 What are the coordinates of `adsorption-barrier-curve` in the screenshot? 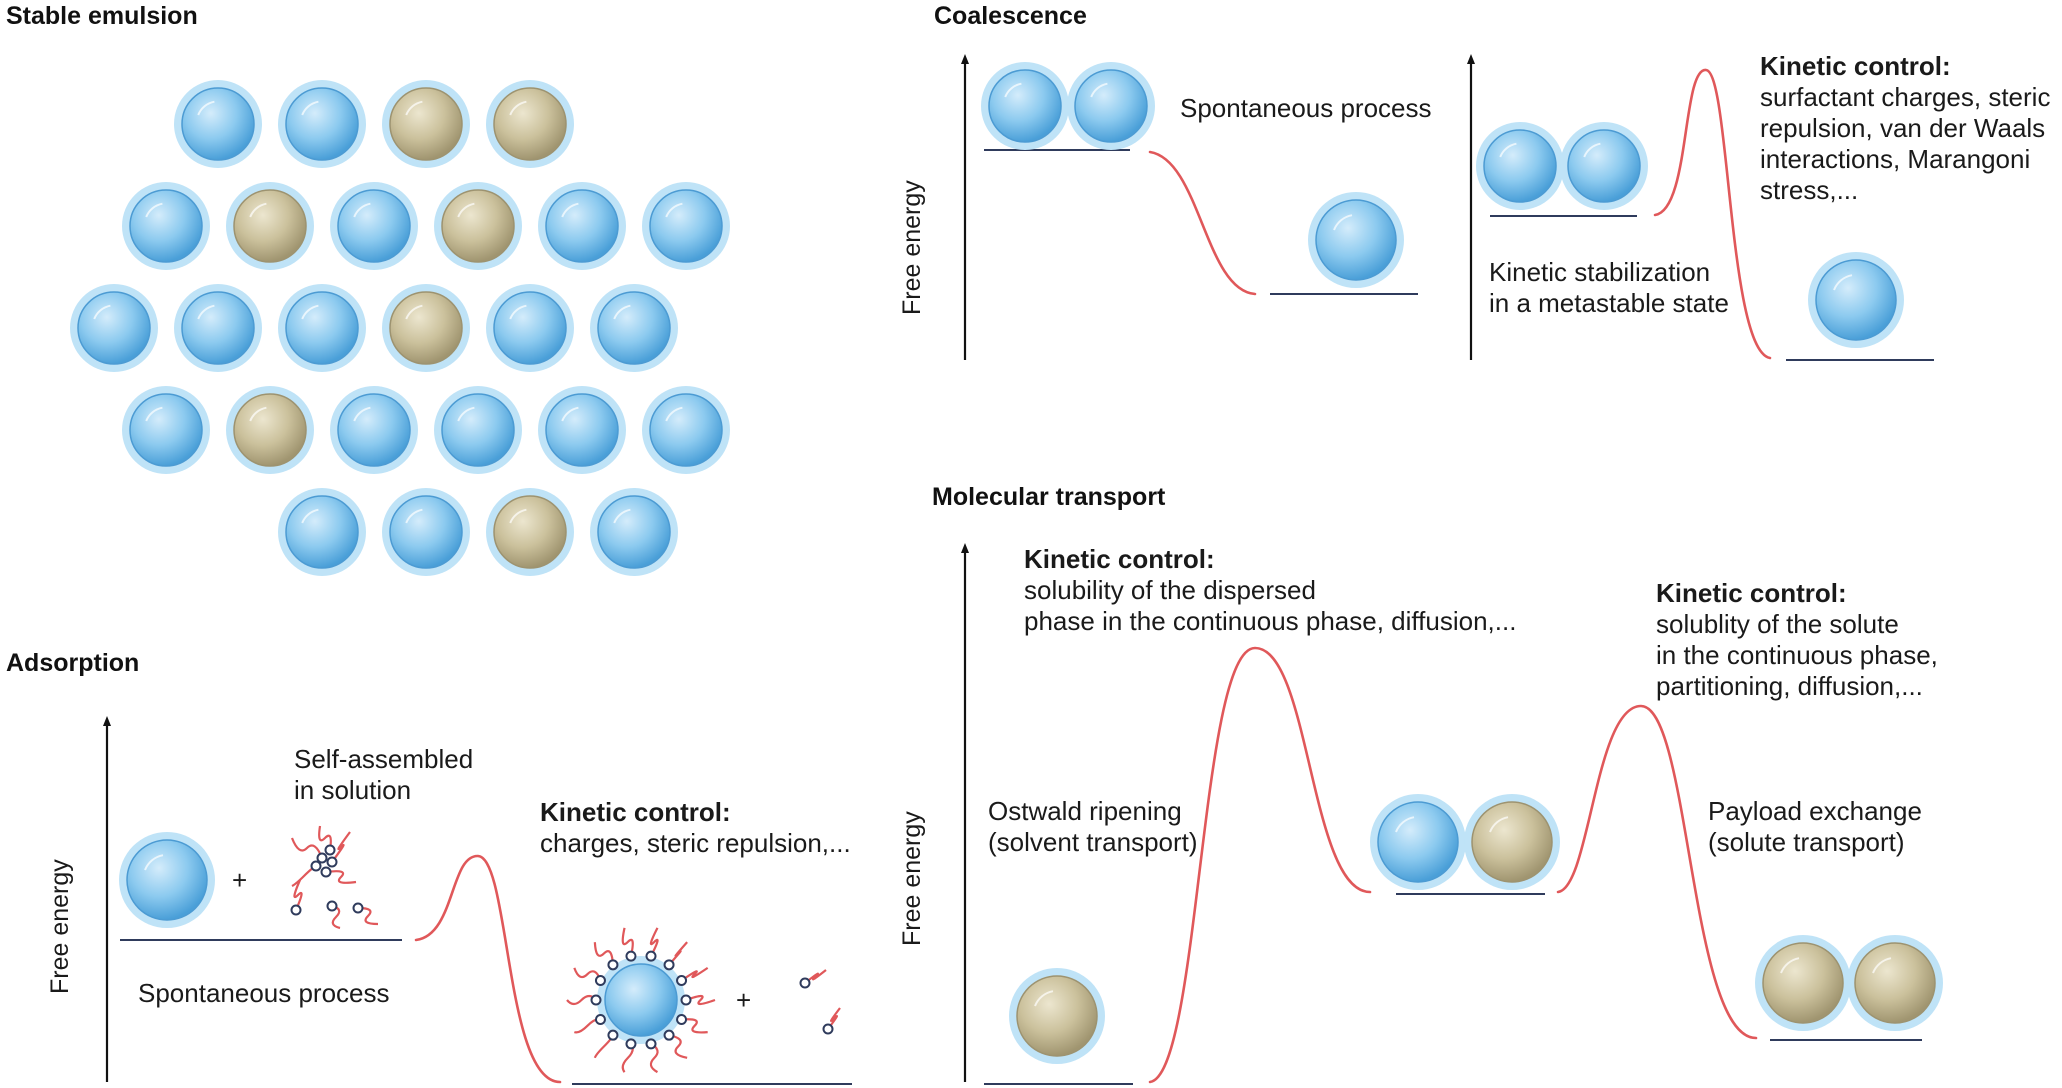 It's located at (488, 969).